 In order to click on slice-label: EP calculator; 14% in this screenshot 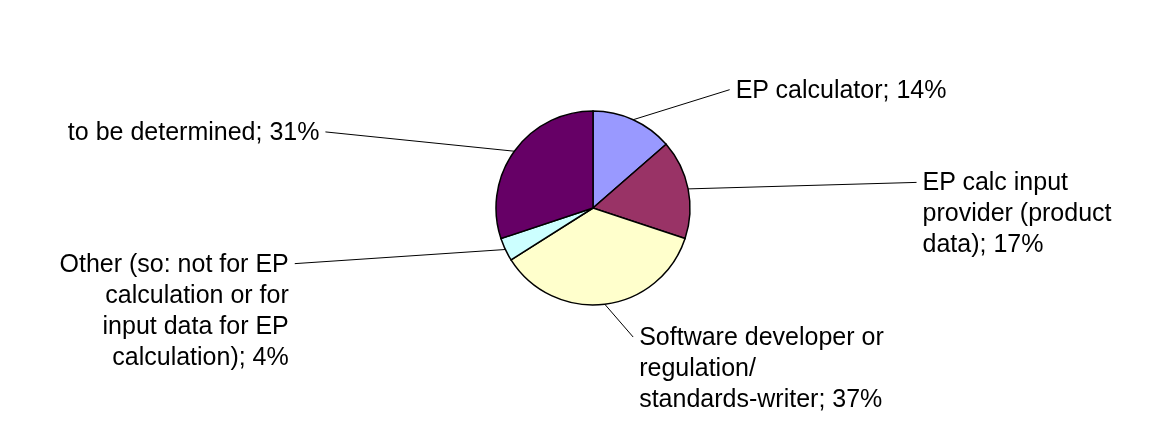, I will do `click(841, 88)`.